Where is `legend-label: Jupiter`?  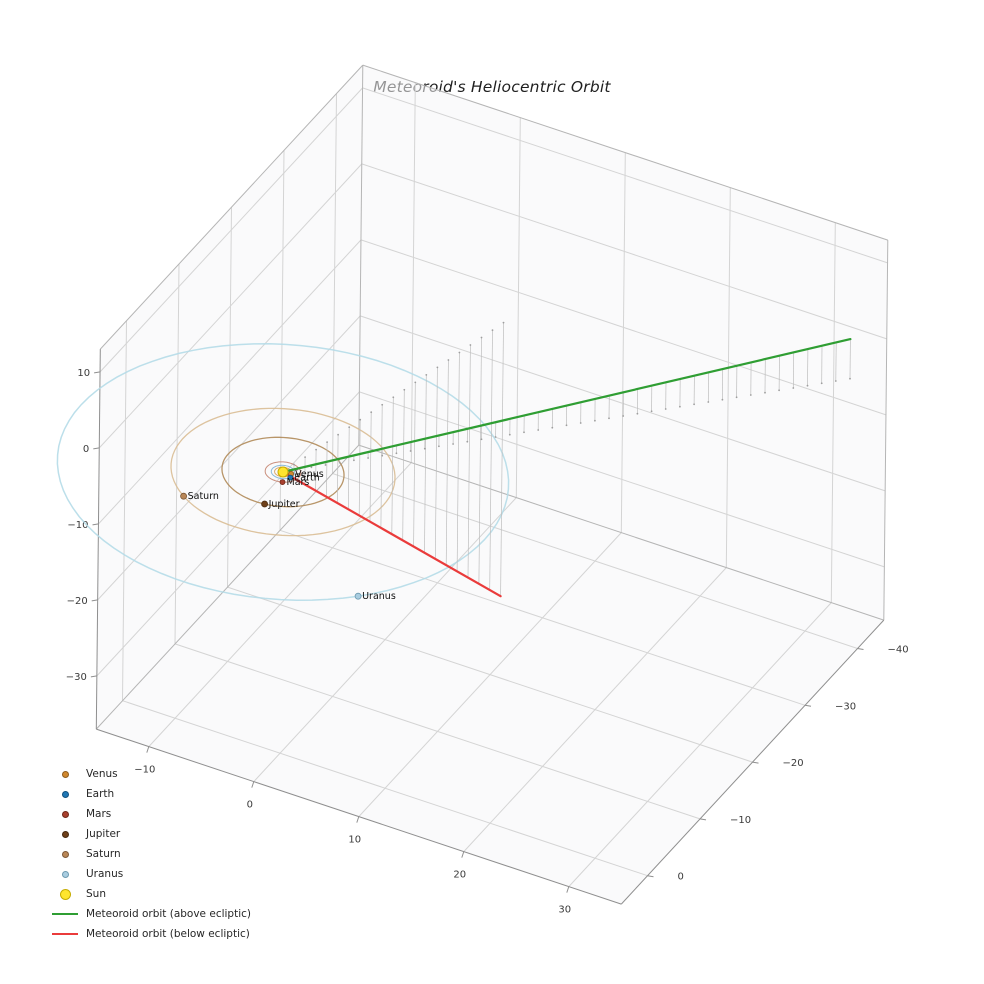 legend-label: Jupiter is located at coordinates (103, 834).